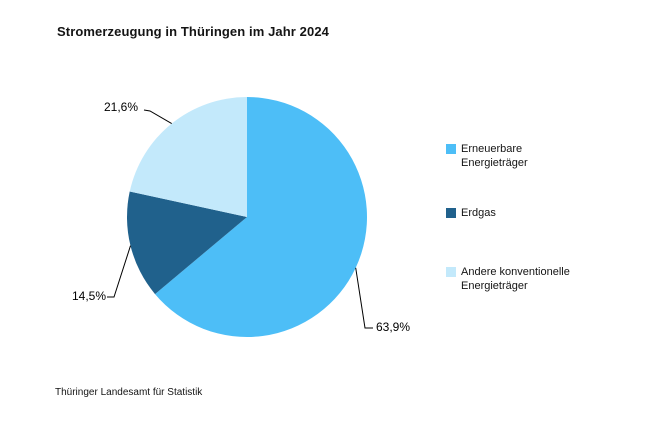 This screenshot has width=664, height=427. Describe the element at coordinates (129, 392) in the screenshot. I see `source-caption: Thüringer Landesamt für Statistik` at that location.